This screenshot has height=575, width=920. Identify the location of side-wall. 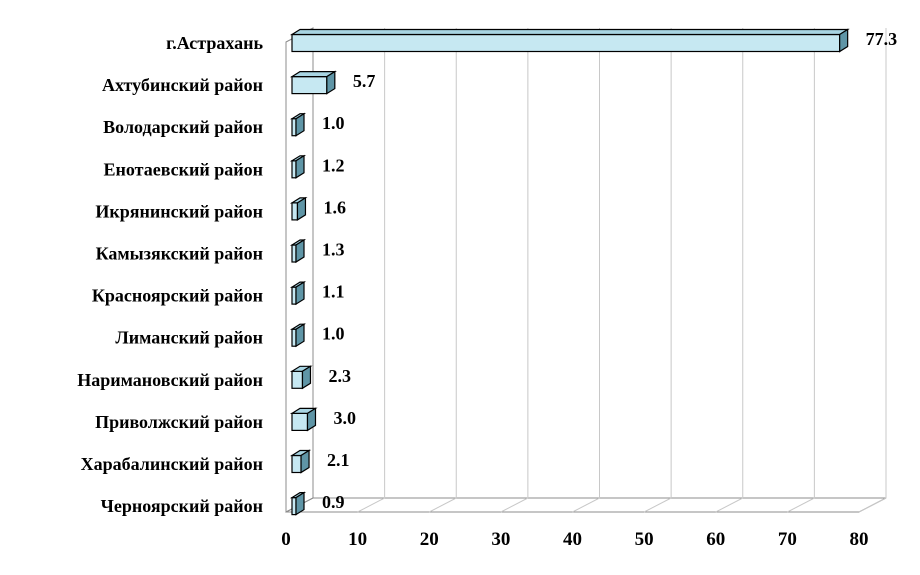
(299, 270).